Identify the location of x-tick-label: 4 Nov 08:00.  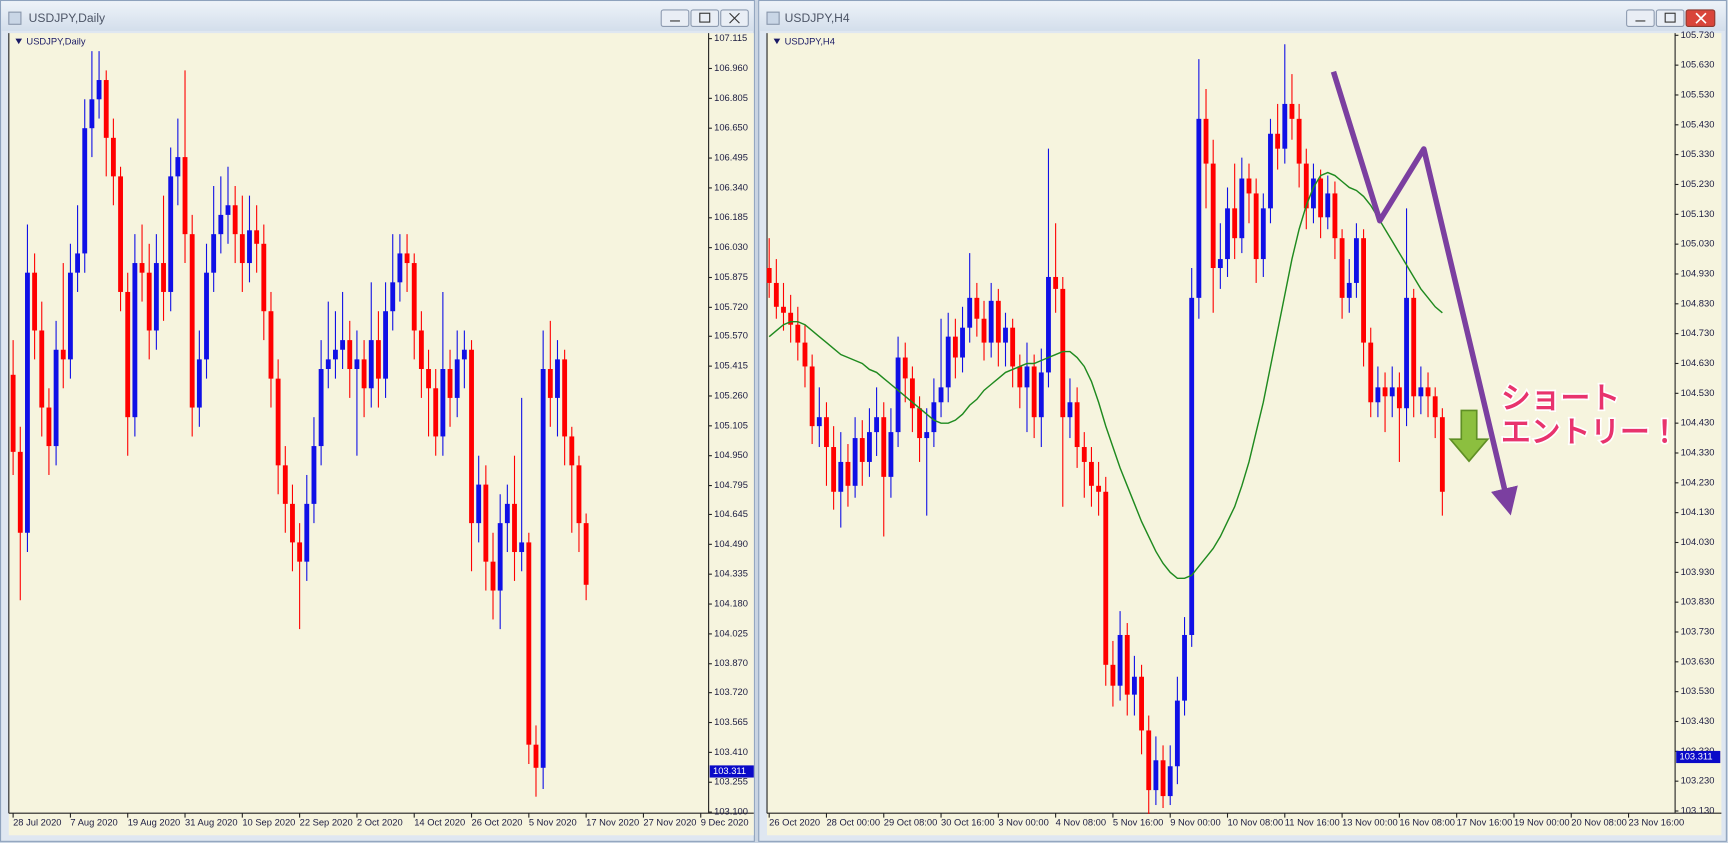
(1081, 823).